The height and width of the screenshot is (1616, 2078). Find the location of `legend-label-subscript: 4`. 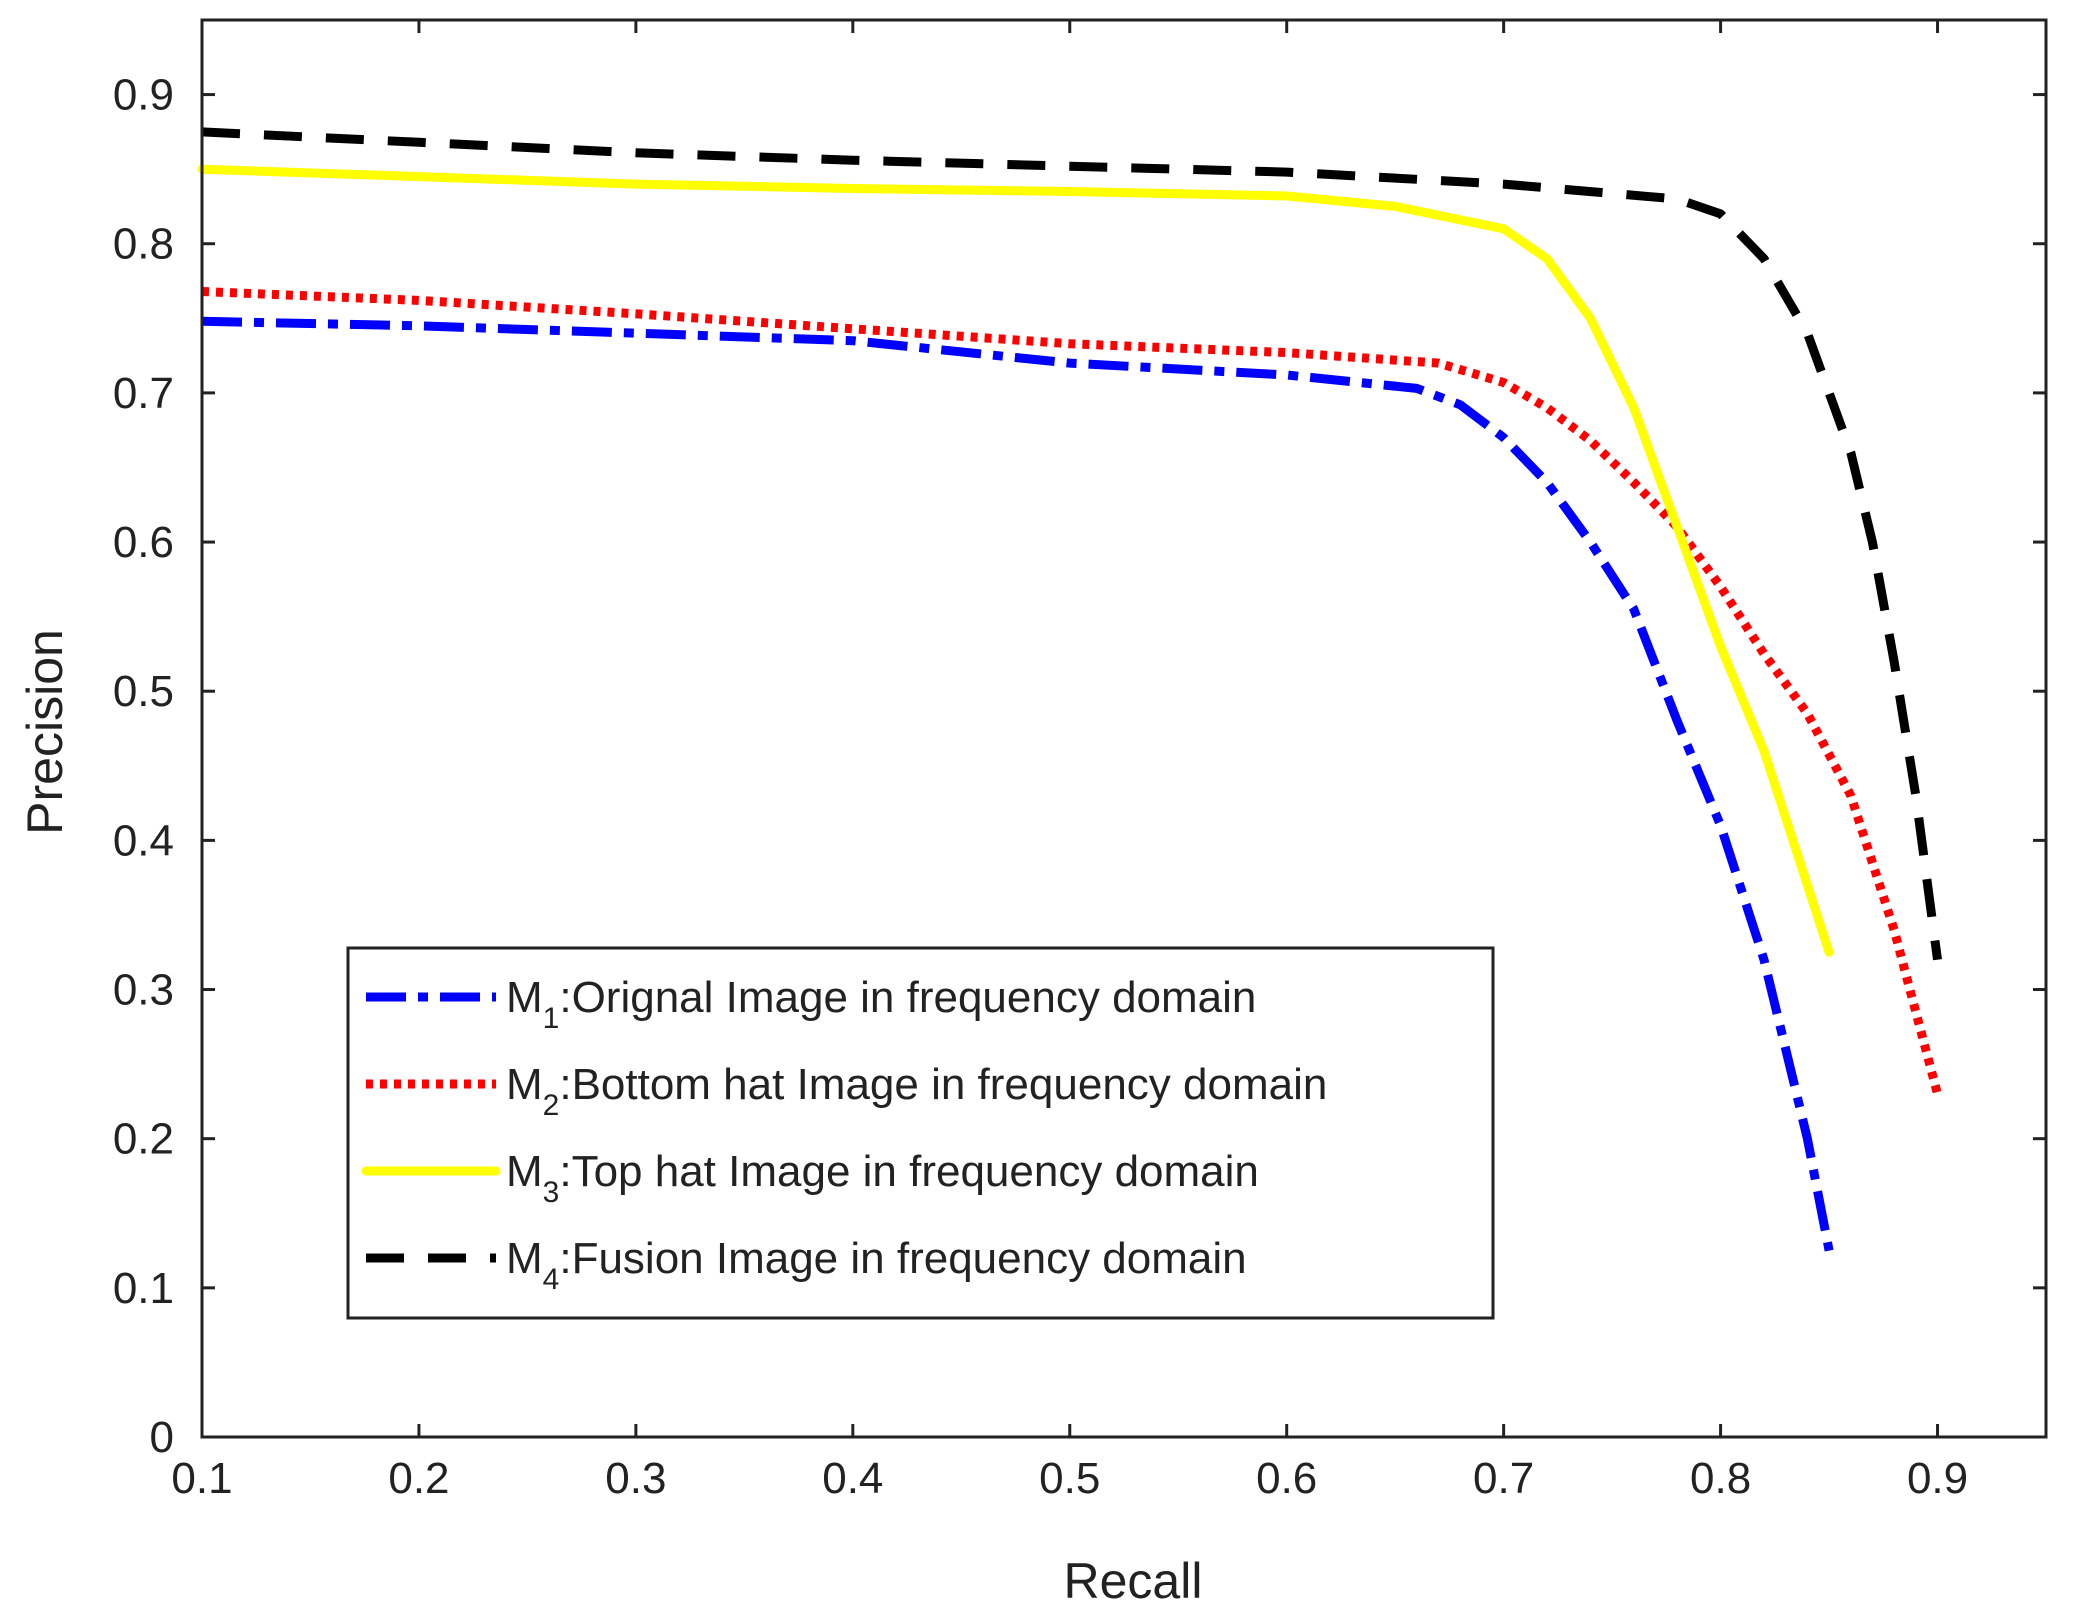

legend-label-subscript: 4 is located at coordinates (551, 1279).